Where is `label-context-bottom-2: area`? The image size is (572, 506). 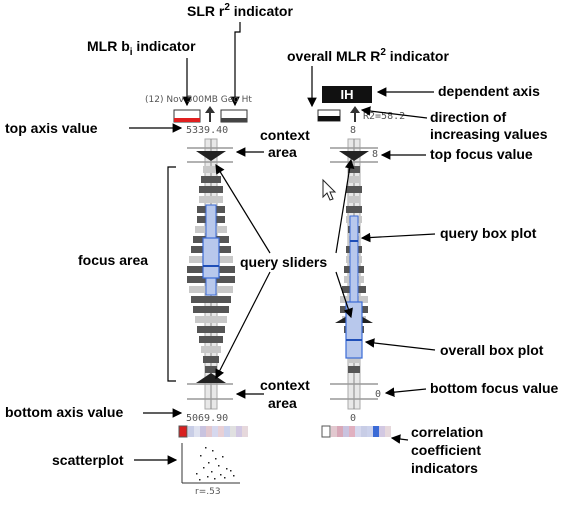 label-context-bottom-2: area is located at coordinates (282, 403).